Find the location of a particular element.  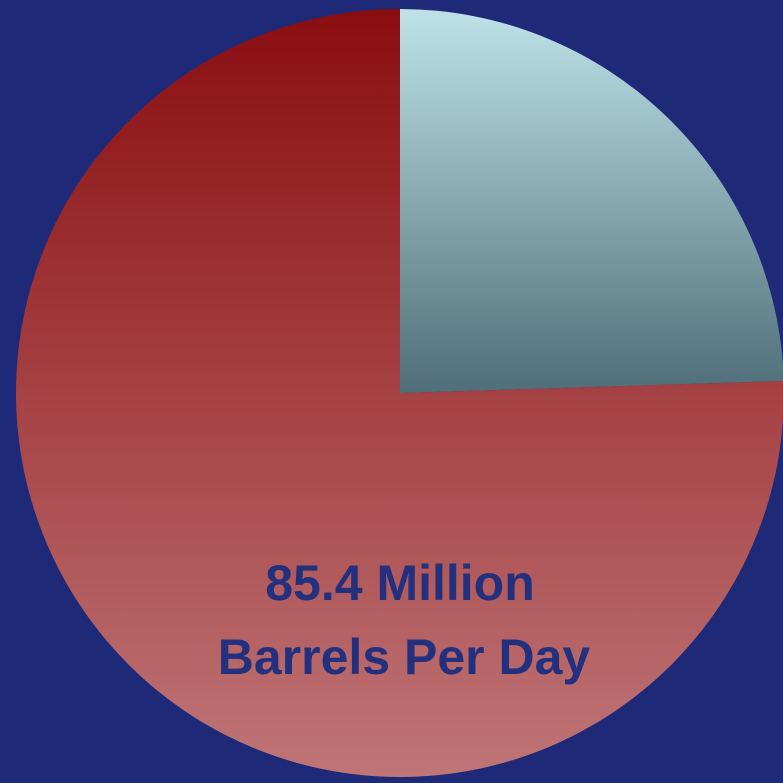

pie-annotation-line1: 85.4 Million is located at coordinates (400, 583).